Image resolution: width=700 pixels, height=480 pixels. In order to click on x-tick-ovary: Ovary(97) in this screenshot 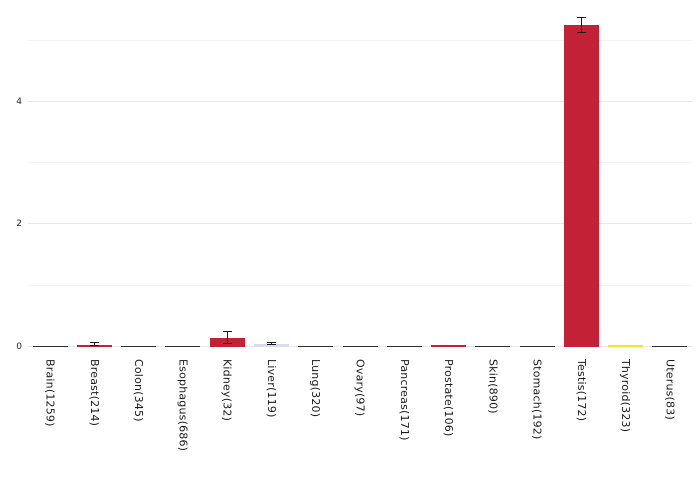, I will do `click(360, 418)`.